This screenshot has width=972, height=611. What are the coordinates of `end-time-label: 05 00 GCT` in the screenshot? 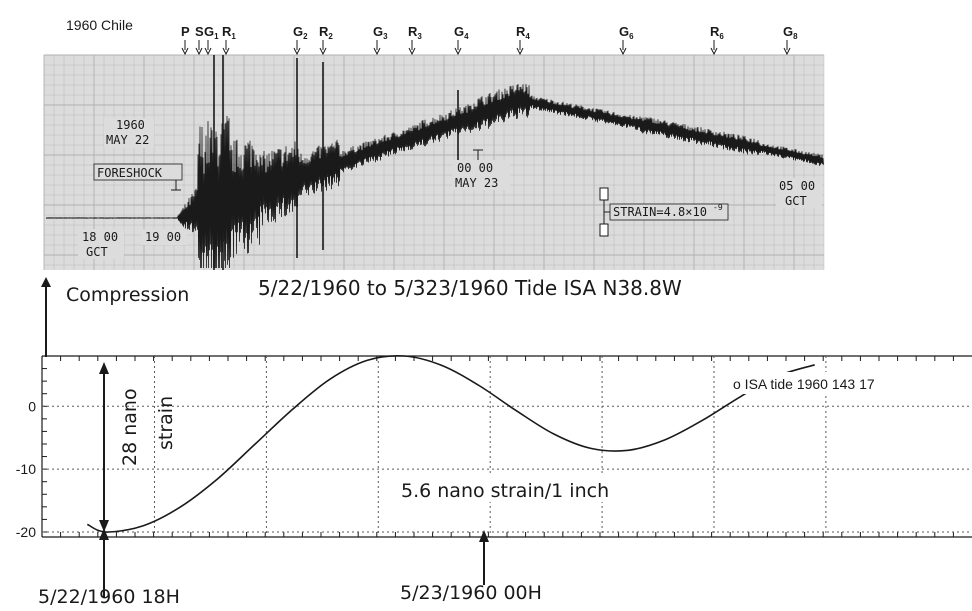 It's located at (799, 193).